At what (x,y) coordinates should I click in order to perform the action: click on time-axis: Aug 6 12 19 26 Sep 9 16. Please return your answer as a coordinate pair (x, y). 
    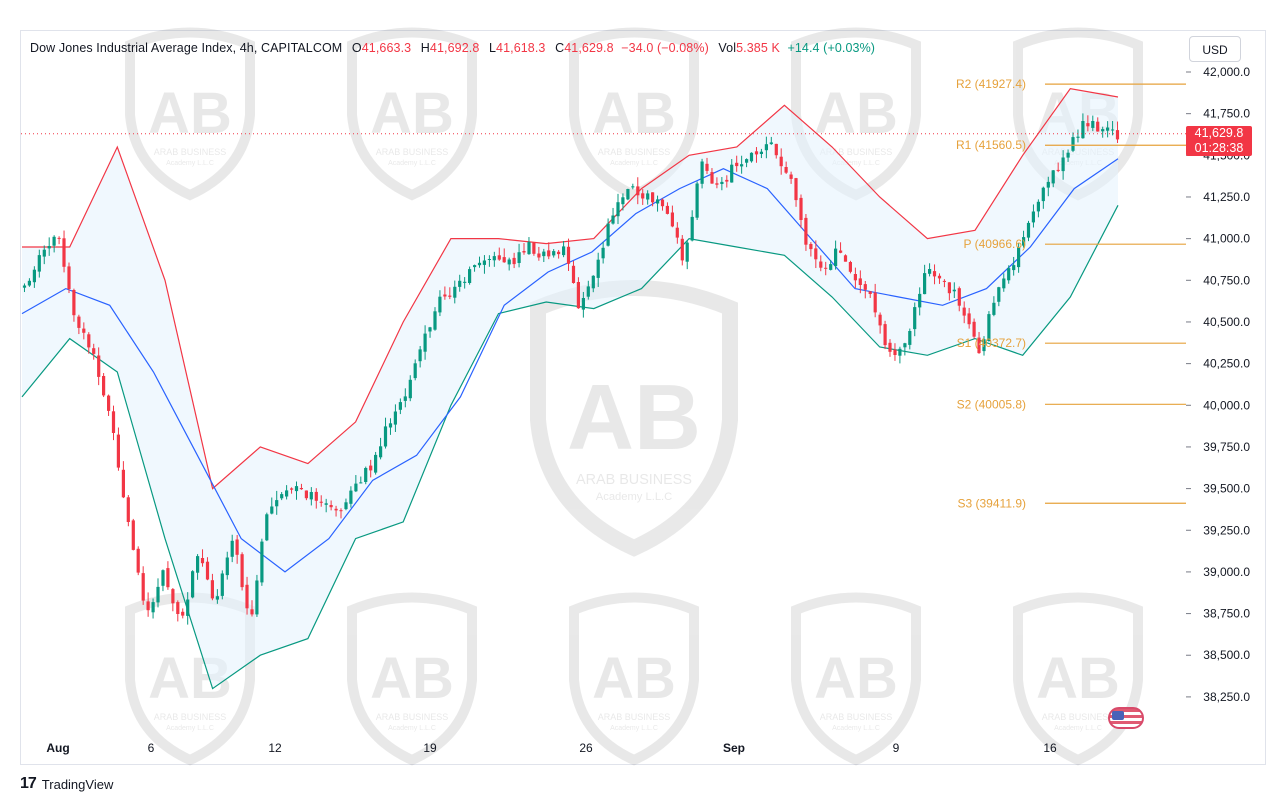
    Looking at the image, I should click on (551, 748).